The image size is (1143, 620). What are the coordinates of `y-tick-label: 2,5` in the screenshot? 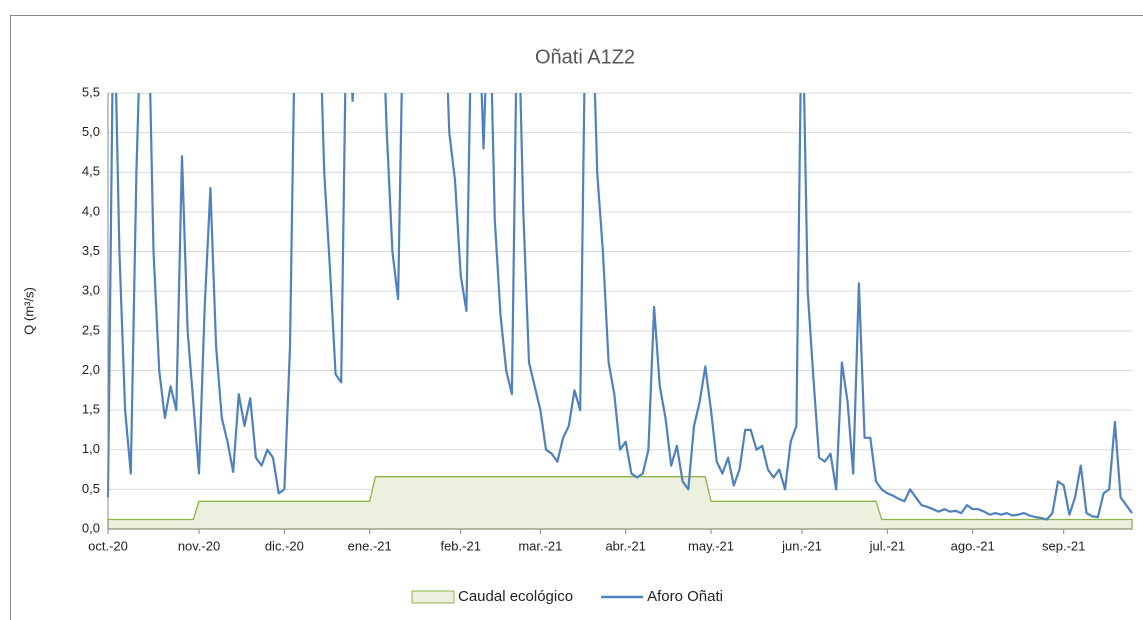 It's located at (91, 329).